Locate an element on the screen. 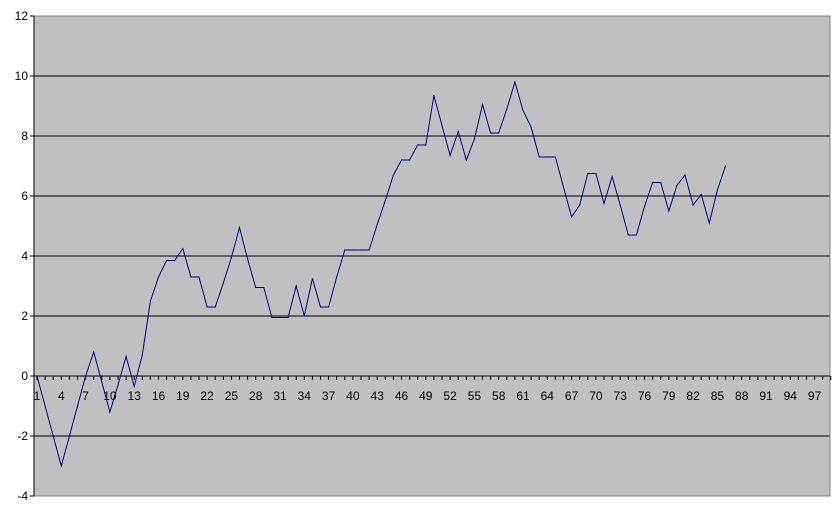  x-tick-label: 25 is located at coordinates (232, 396).